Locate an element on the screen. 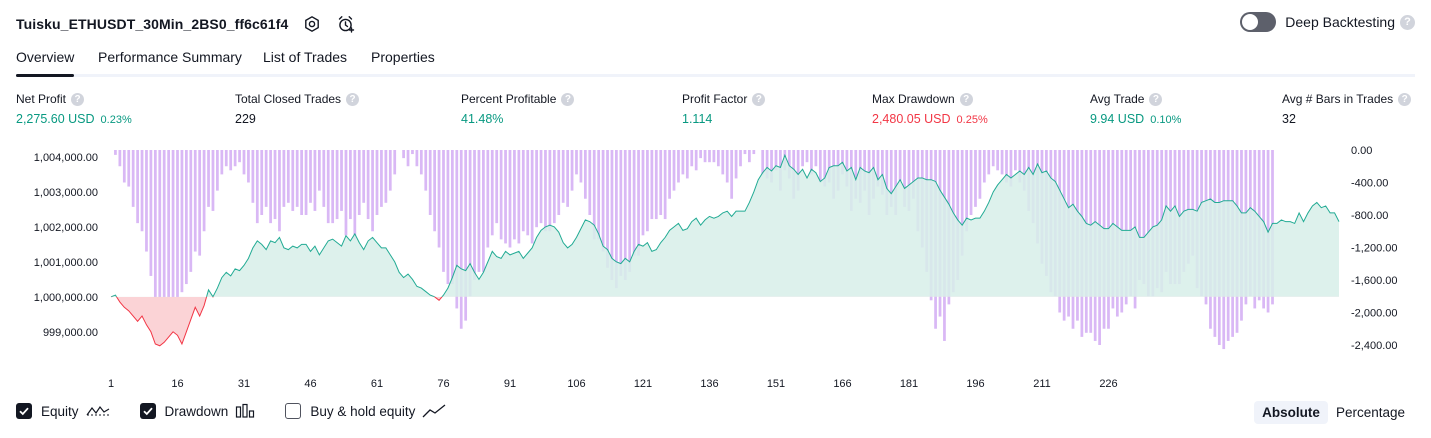 The width and height of the screenshot is (1431, 438). add-alert-icon is located at coordinates (346, 24).